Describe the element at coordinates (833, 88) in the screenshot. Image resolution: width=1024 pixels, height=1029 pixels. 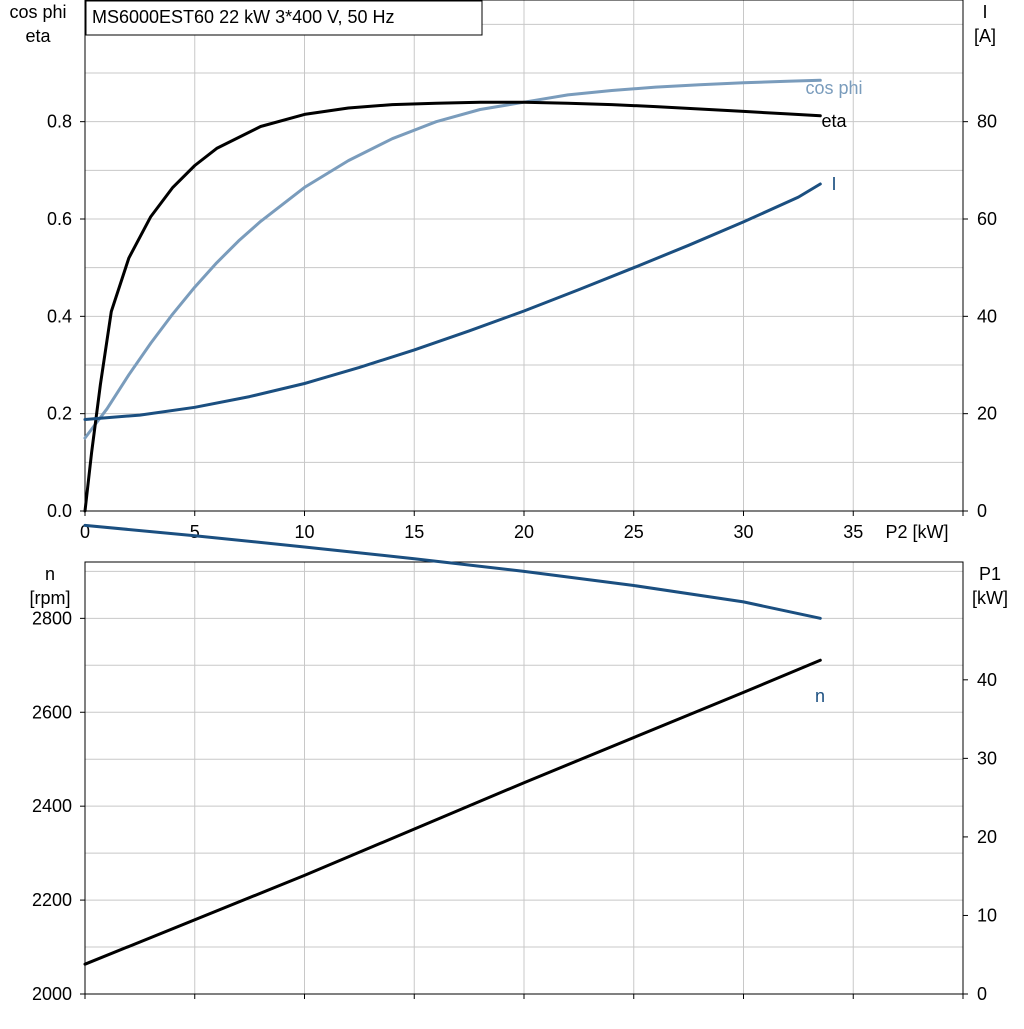
I see `cos-phi-curve-label: cos phi` at that location.